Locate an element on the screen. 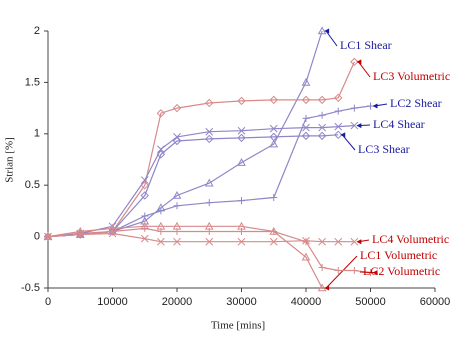  y-tick-label: 0 is located at coordinates (37, 237).